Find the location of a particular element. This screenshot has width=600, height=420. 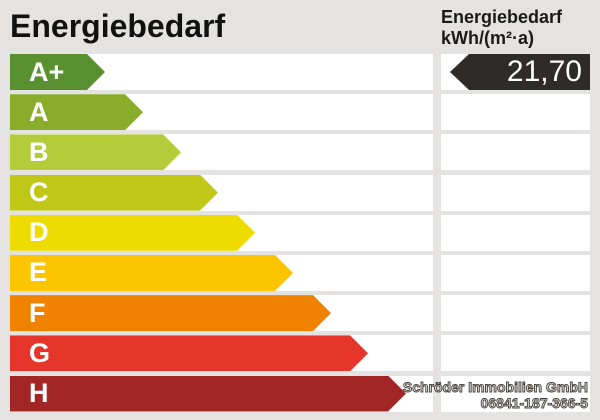

energy-value: 21,70 is located at coordinates (544, 71).